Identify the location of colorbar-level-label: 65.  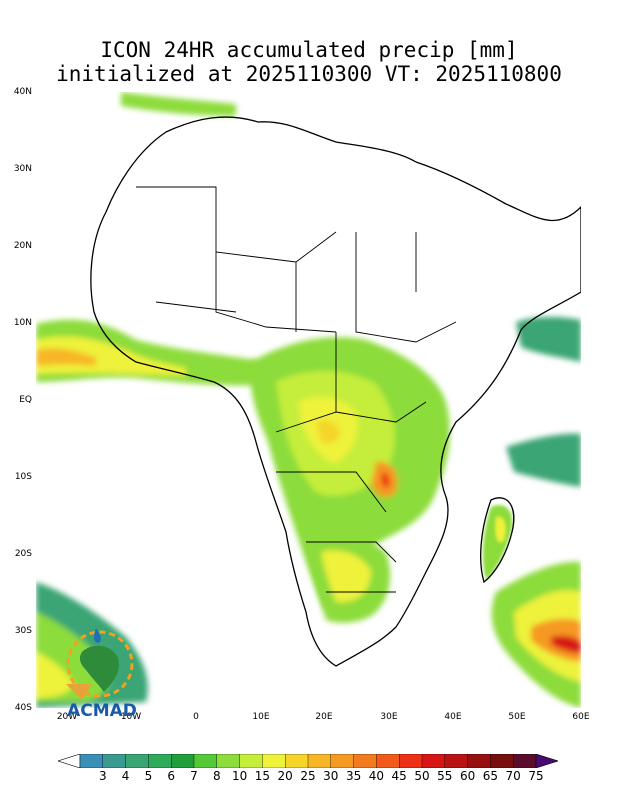
(490, 776).